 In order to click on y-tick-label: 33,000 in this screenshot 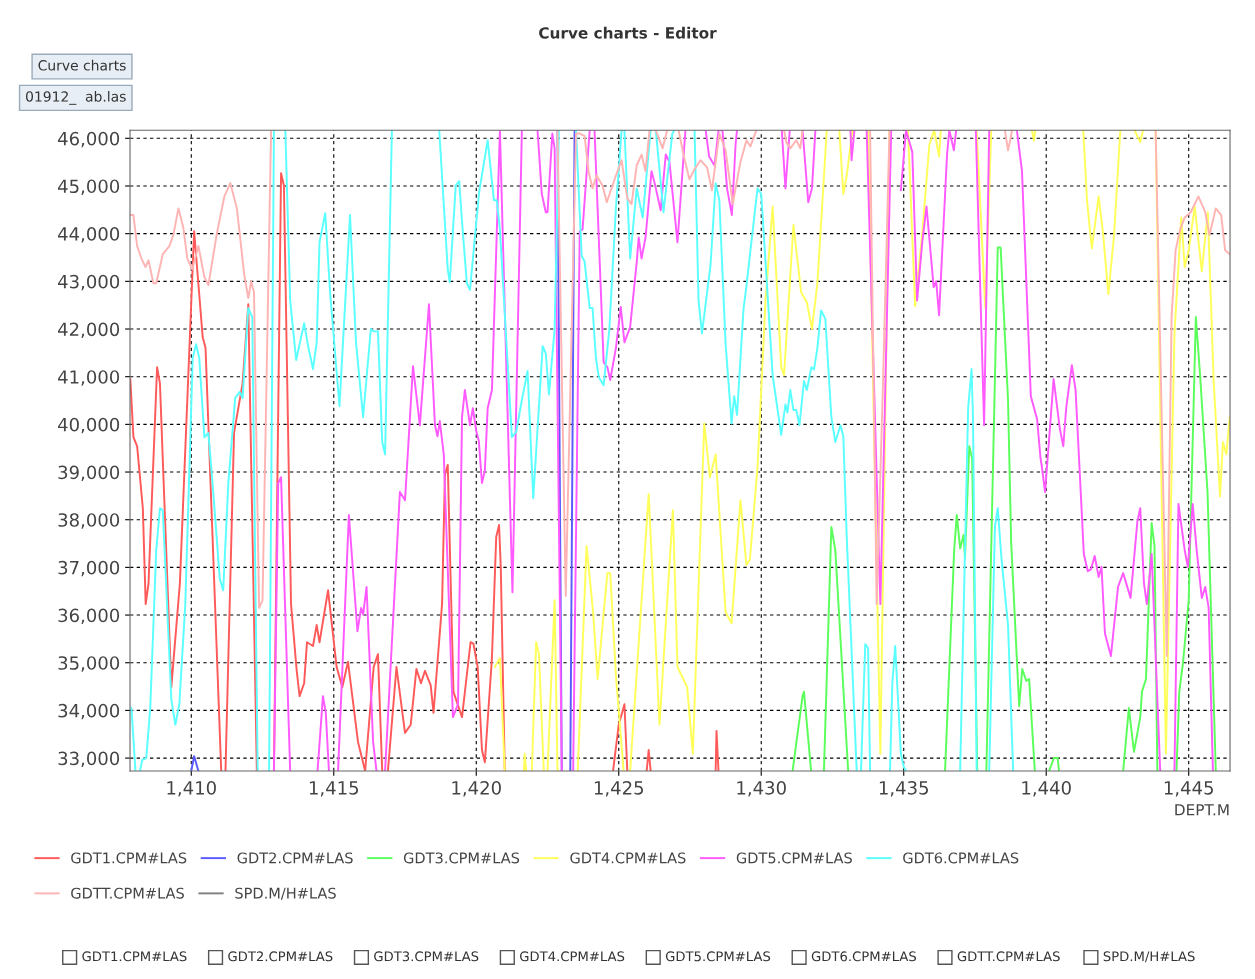, I will do `click(89, 759)`.